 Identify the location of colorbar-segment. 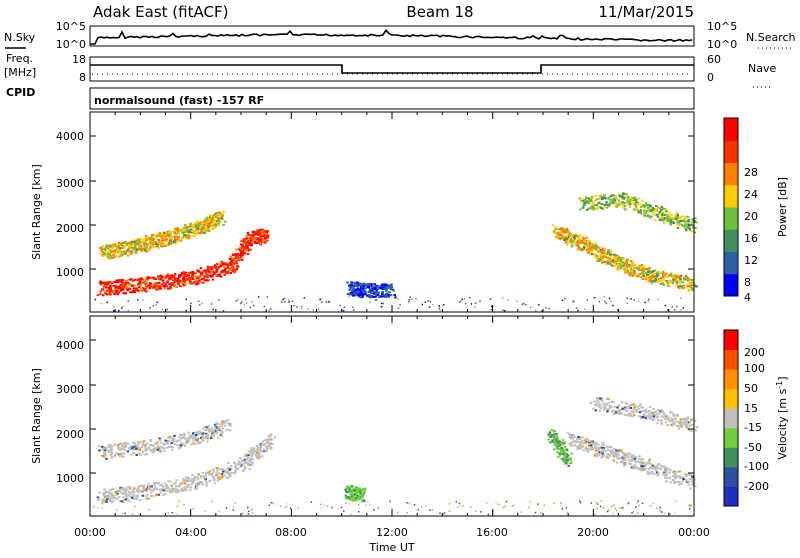
(731, 379).